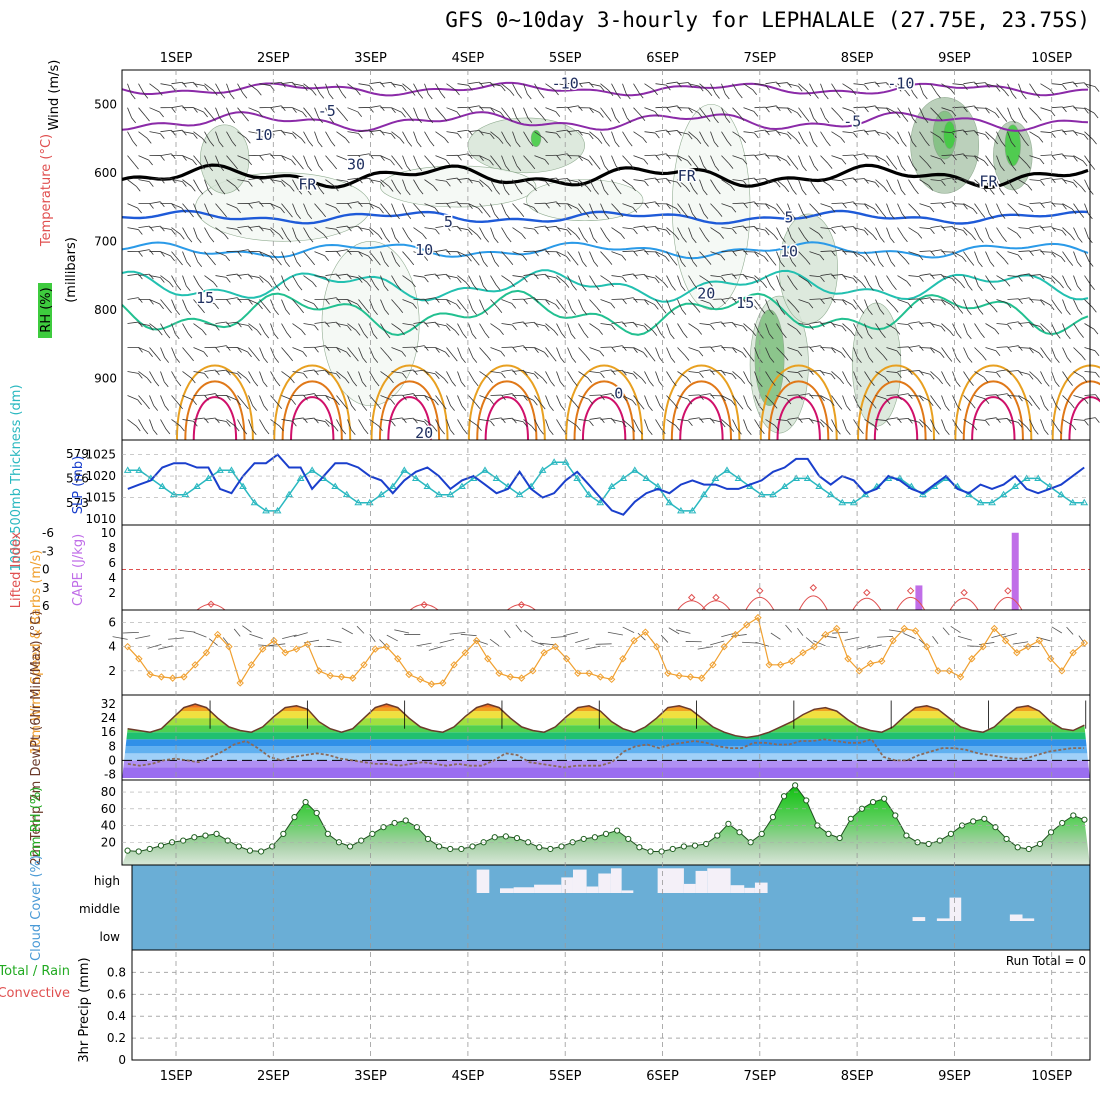 The image size is (1100, 1100). Describe the element at coordinates (46, 588) in the screenshot. I see `lifted-tick: 3` at that location.